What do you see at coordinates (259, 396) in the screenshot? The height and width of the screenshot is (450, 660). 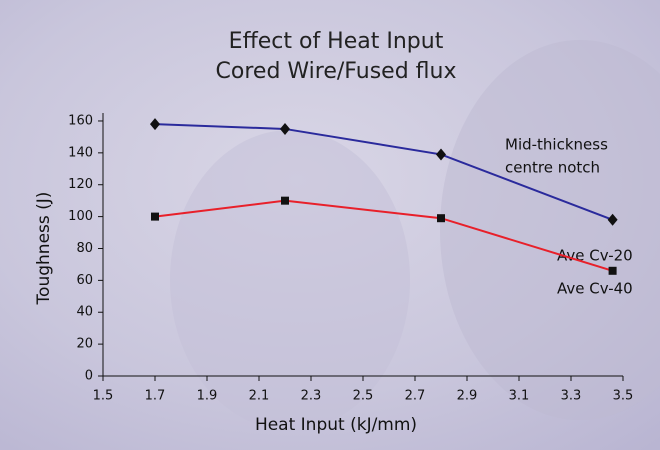 I see `x-tick-label: 2.1` at bounding box center [259, 396].